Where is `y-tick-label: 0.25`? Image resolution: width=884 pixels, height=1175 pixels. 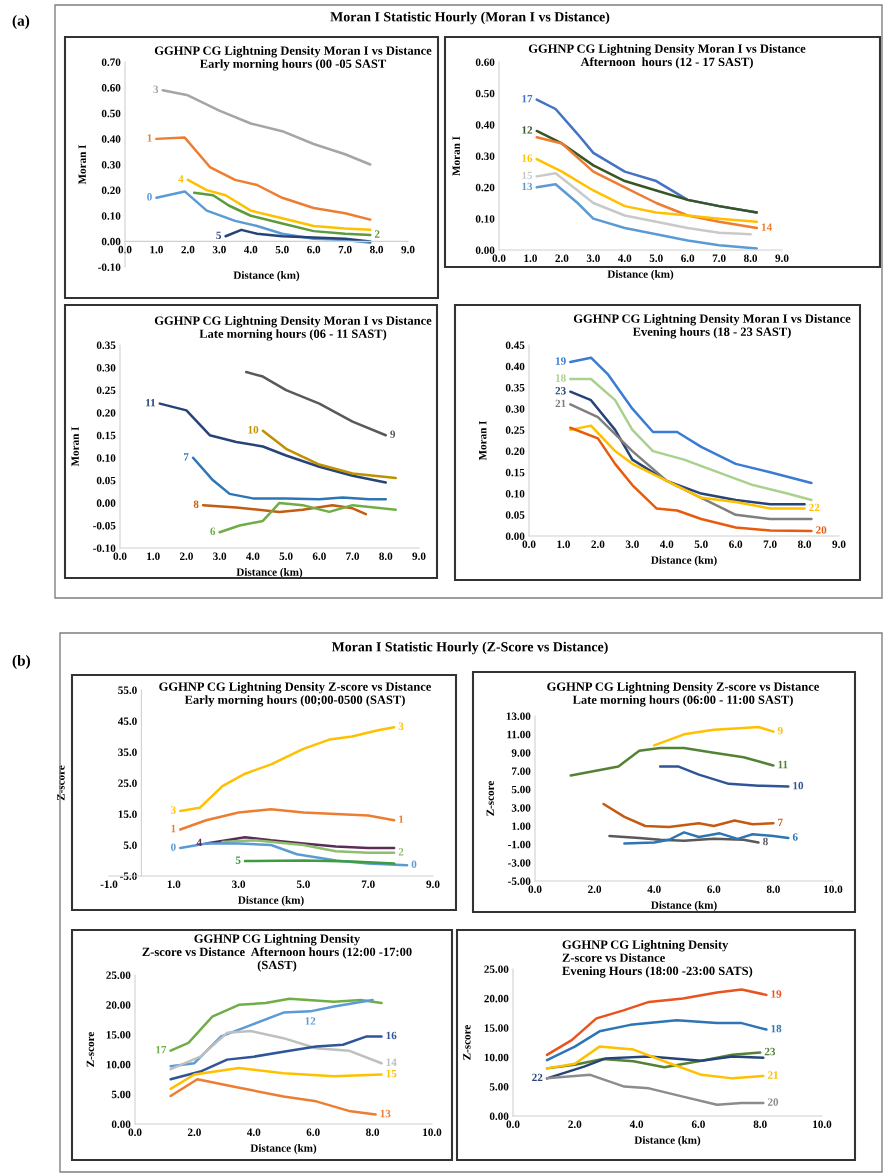
y-tick-label: 0.25 is located at coordinates (515, 430).